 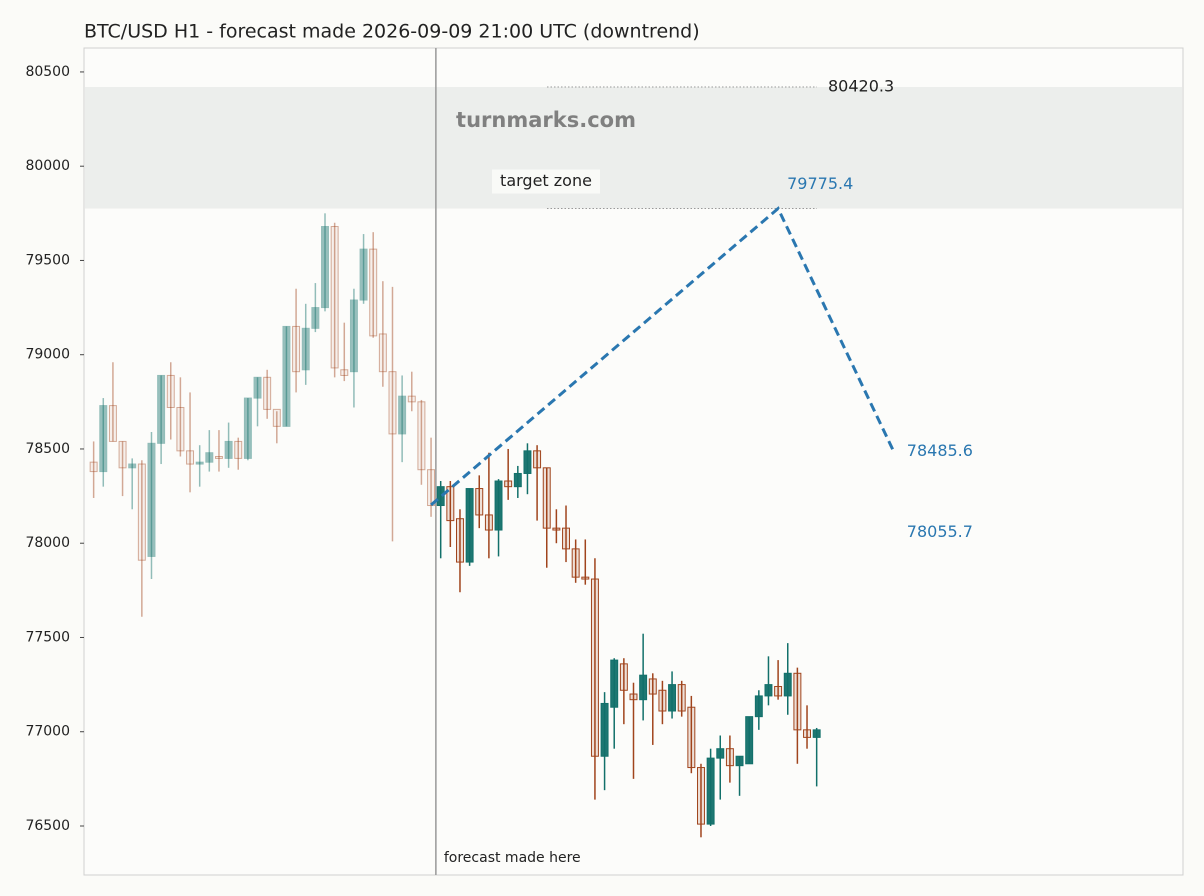 I want to click on y-tick-label: 80500, so click(x=47, y=72).